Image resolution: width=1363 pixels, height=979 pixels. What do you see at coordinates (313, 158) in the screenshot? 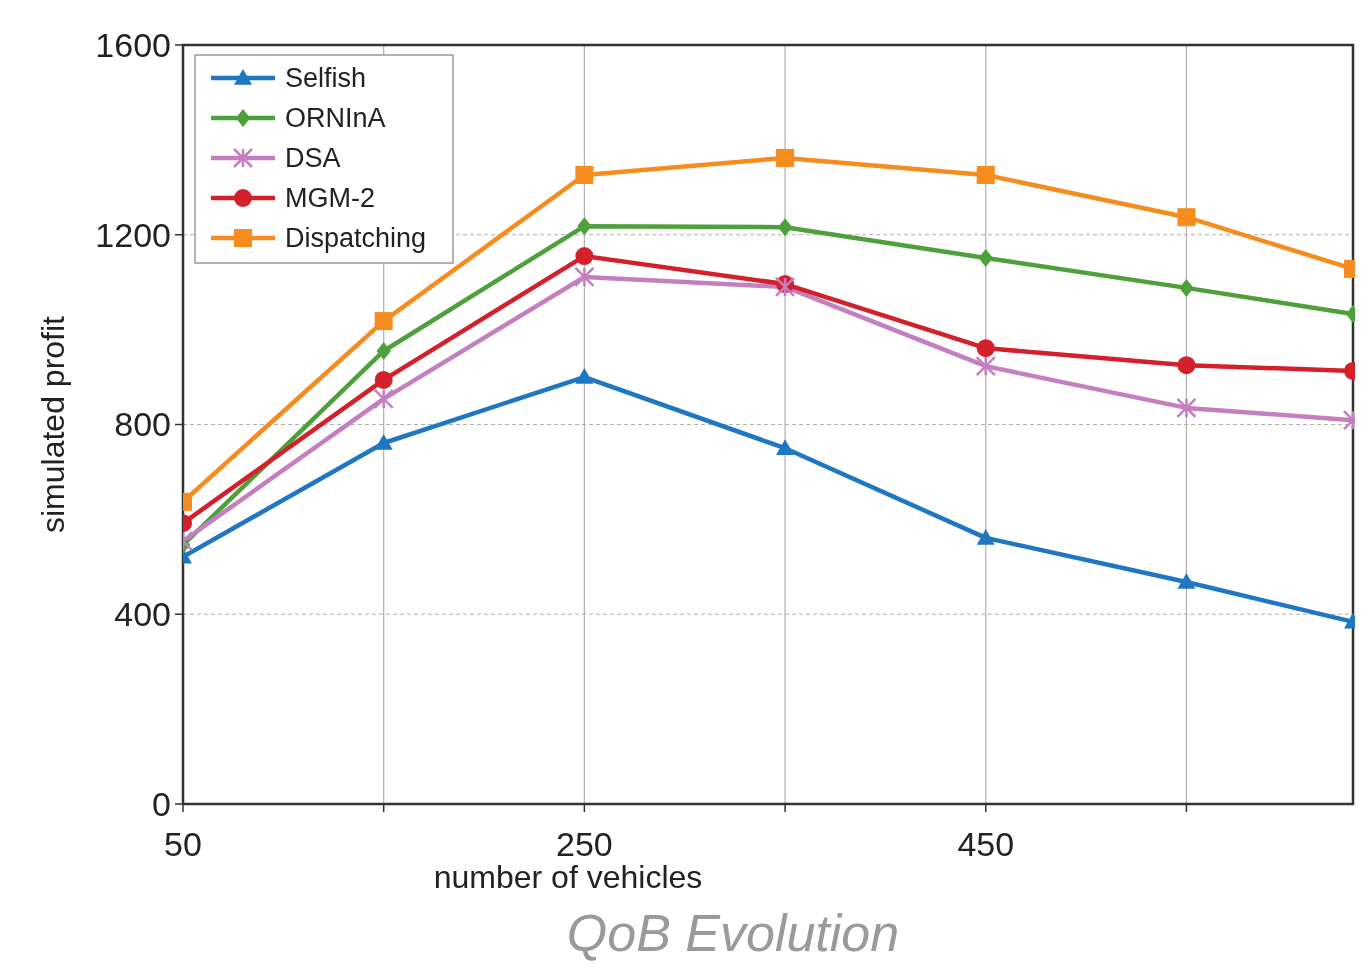
I see `legend-label: DSA` at bounding box center [313, 158].